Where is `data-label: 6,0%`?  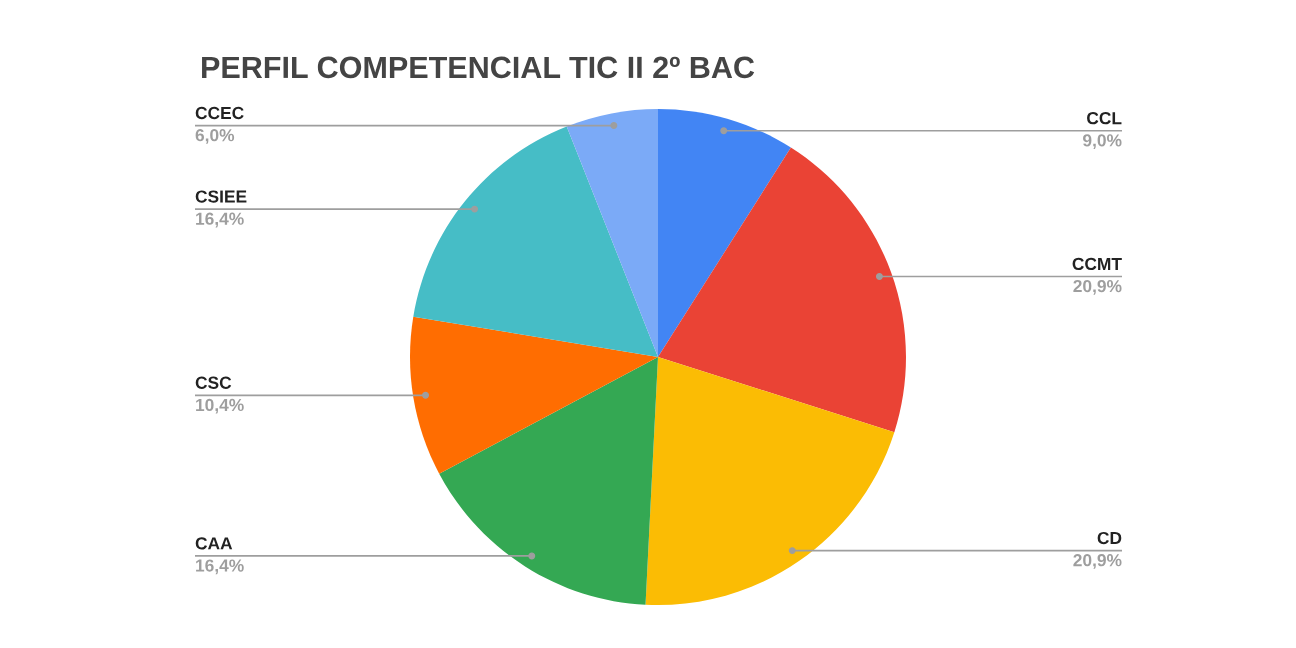
data-label: 6,0% is located at coordinates (215, 136).